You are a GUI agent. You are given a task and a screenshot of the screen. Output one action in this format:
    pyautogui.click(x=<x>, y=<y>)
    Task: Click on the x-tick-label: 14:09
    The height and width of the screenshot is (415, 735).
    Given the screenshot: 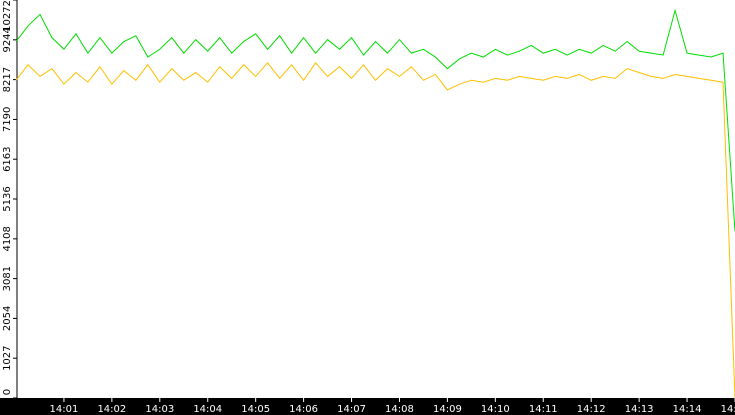 What is the action you would take?
    pyautogui.click(x=447, y=409)
    